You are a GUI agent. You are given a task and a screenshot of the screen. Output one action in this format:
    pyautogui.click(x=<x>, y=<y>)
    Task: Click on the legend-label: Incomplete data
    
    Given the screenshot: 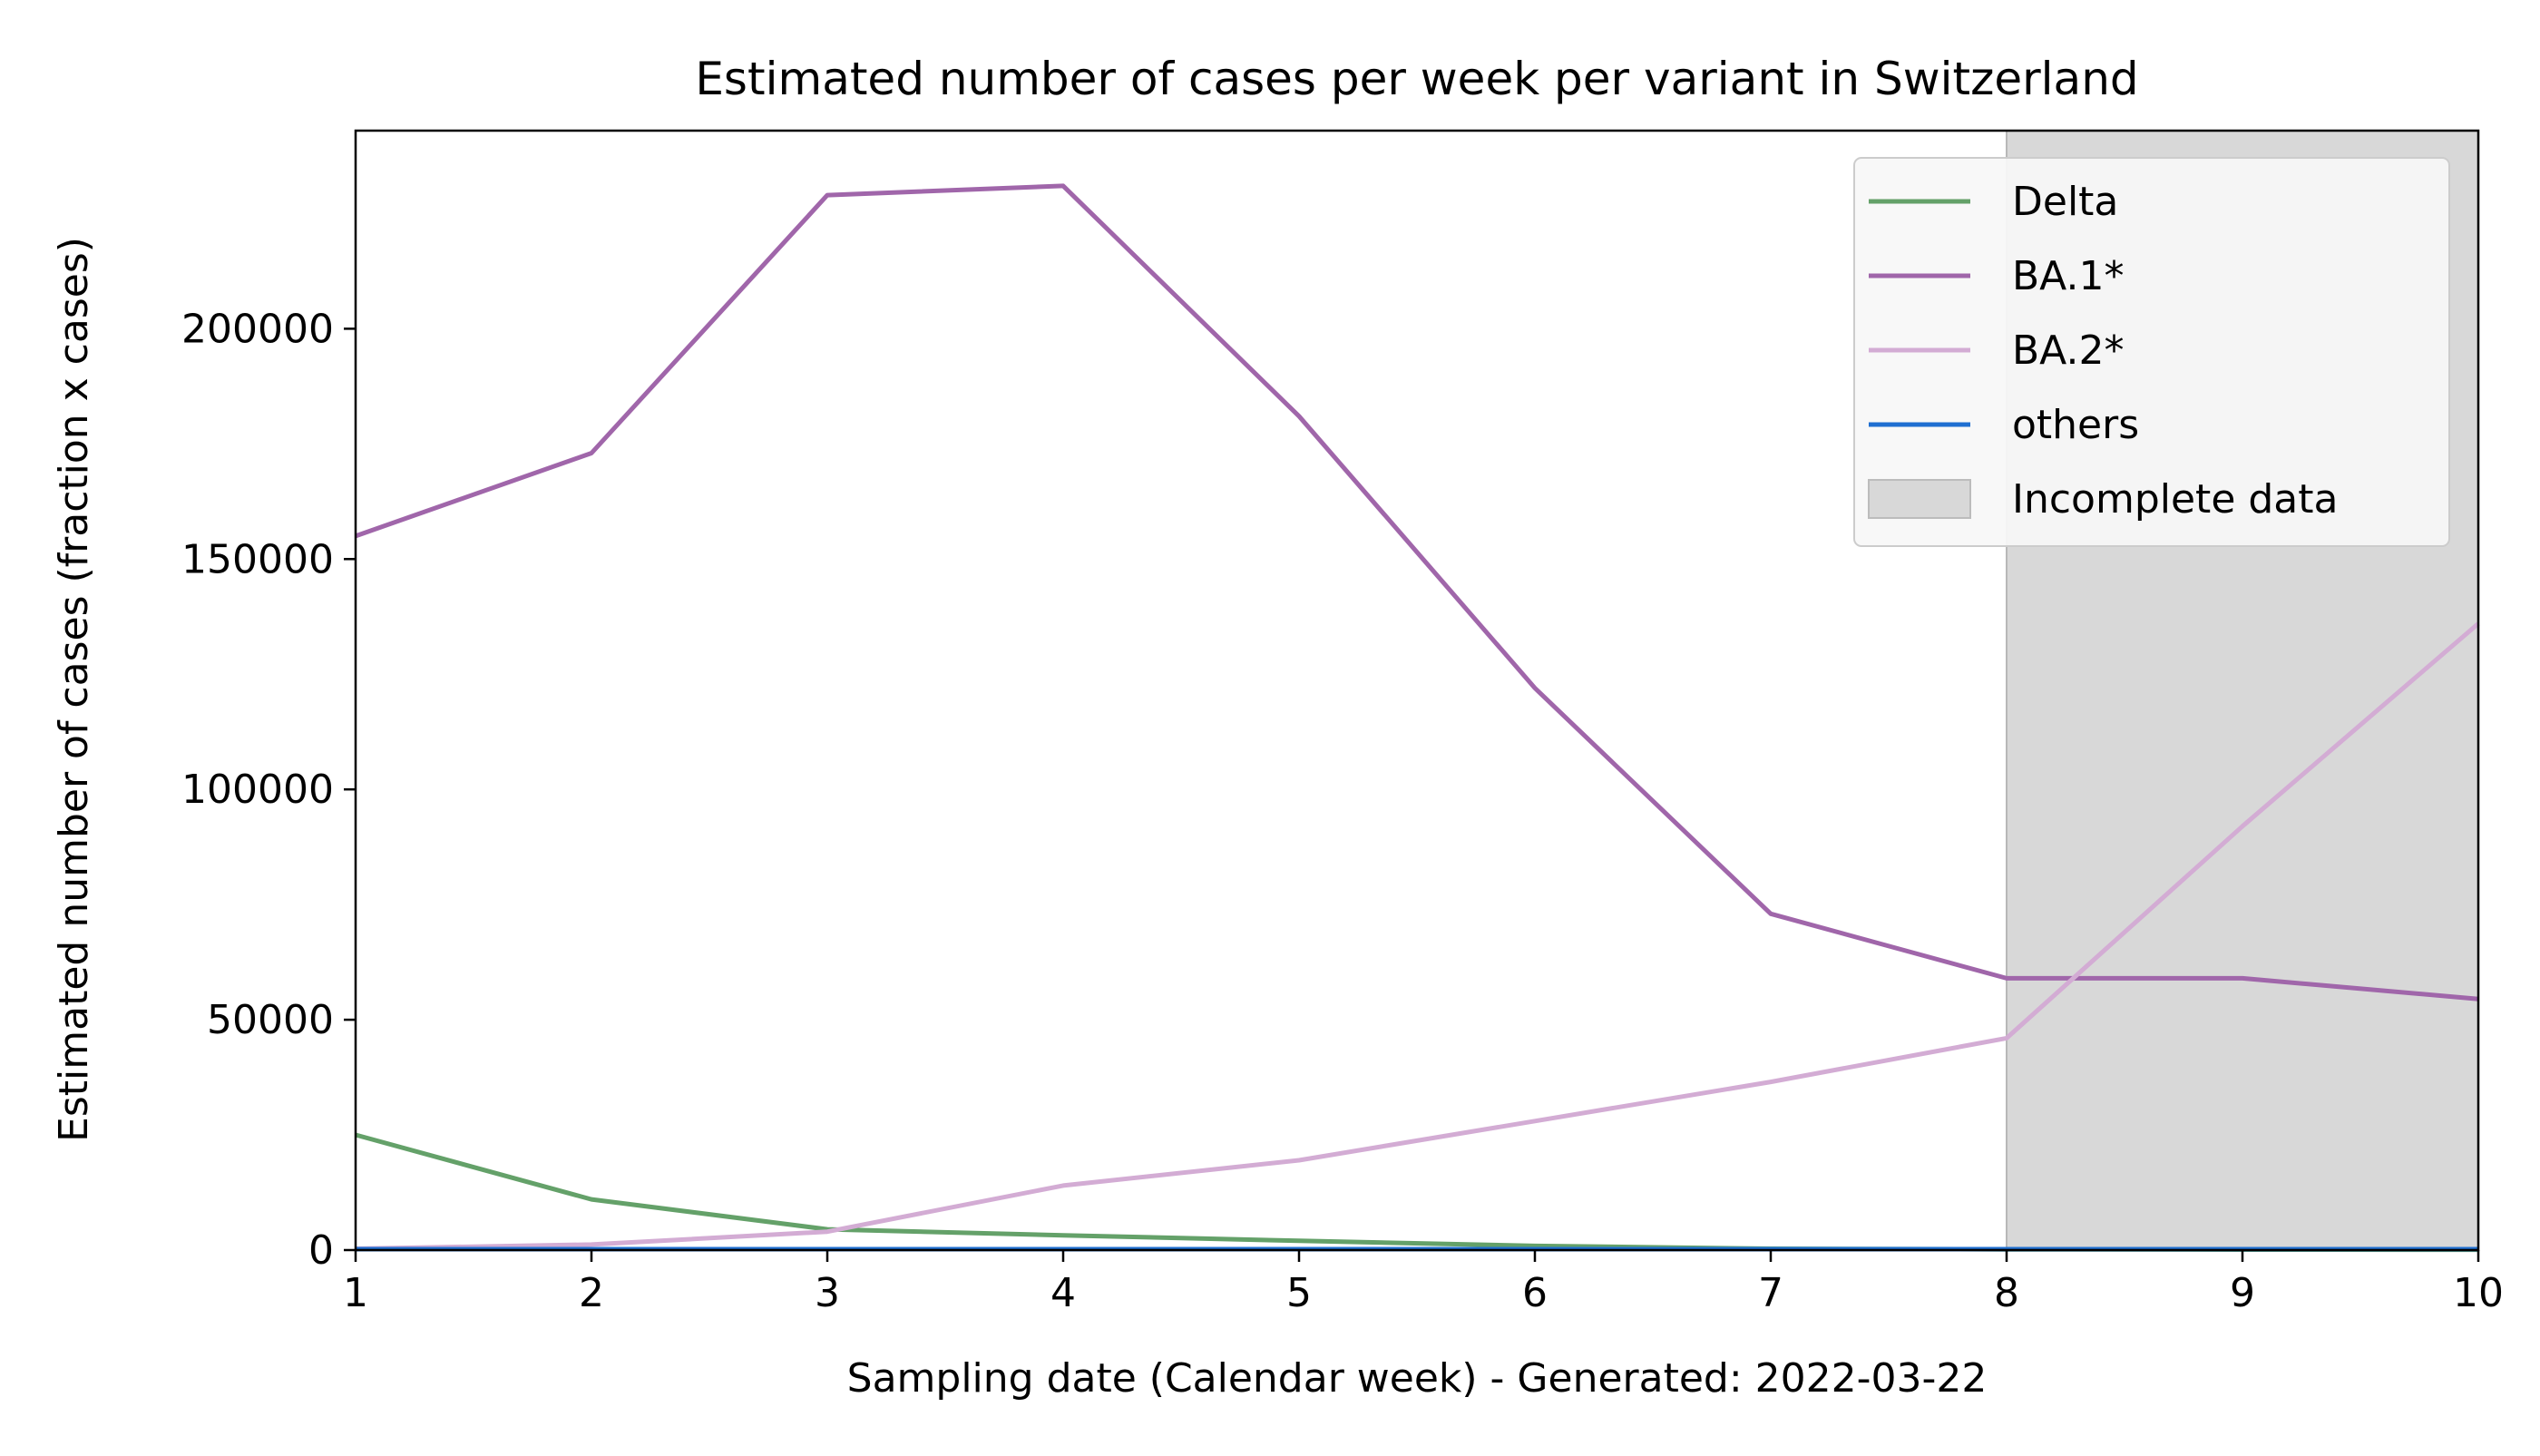 What is the action you would take?
    pyautogui.click(x=2175, y=500)
    